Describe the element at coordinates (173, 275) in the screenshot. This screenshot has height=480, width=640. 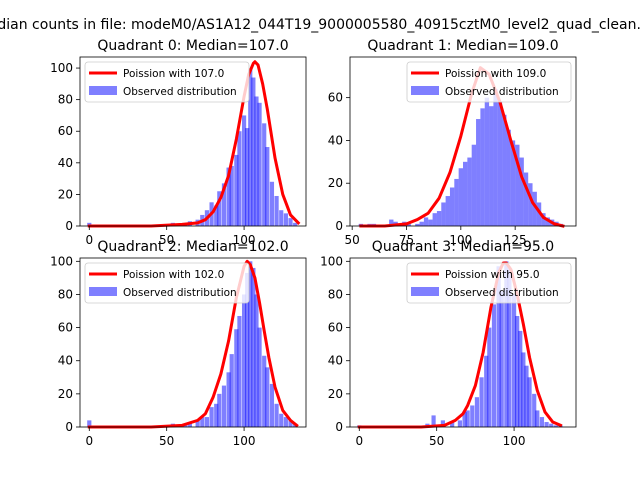
I see `legend-line-label: Poission with 102.0` at that location.